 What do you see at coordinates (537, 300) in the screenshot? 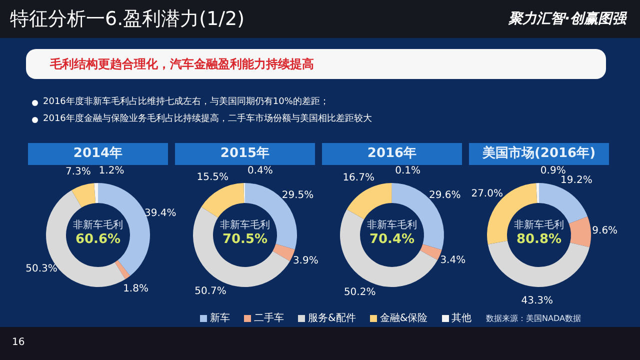
I see `data-label: 43.3%` at bounding box center [537, 300].